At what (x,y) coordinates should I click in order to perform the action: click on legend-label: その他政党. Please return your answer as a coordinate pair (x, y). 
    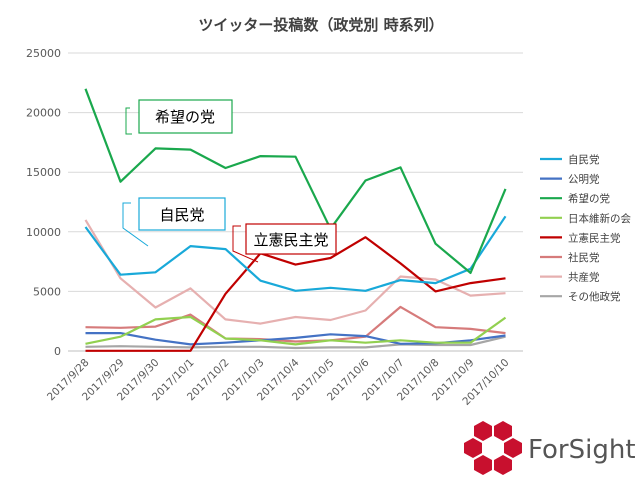
    Looking at the image, I should click on (594, 296).